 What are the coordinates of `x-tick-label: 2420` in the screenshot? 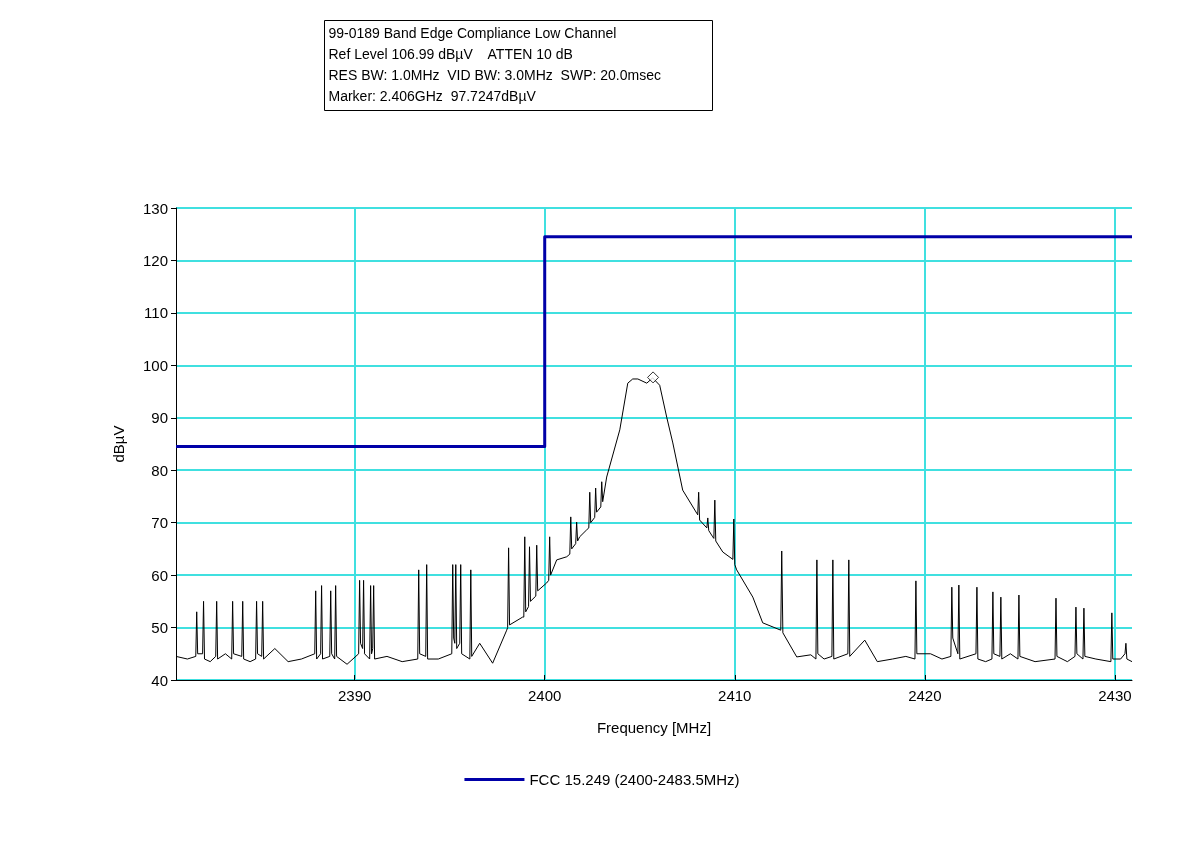 It's located at (925, 695).